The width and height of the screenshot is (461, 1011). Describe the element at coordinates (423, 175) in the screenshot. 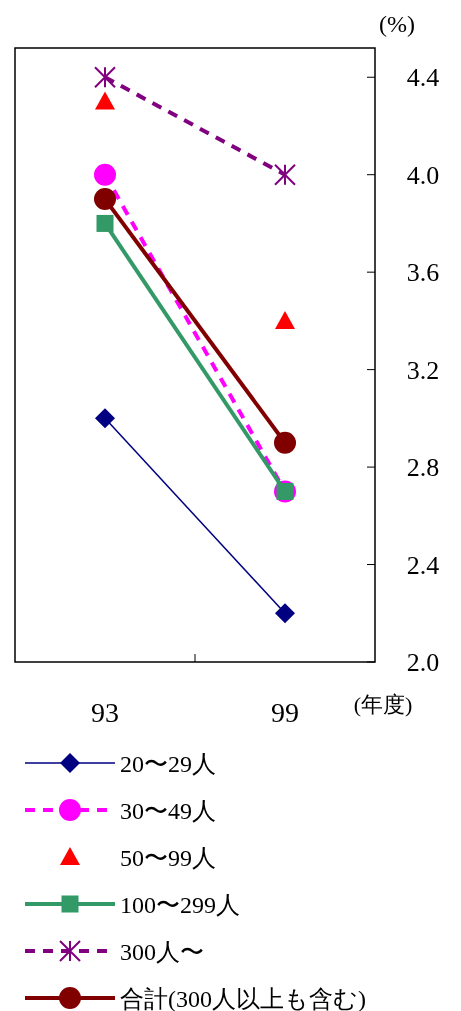

I see `y-tick-label: 4.0` at that location.